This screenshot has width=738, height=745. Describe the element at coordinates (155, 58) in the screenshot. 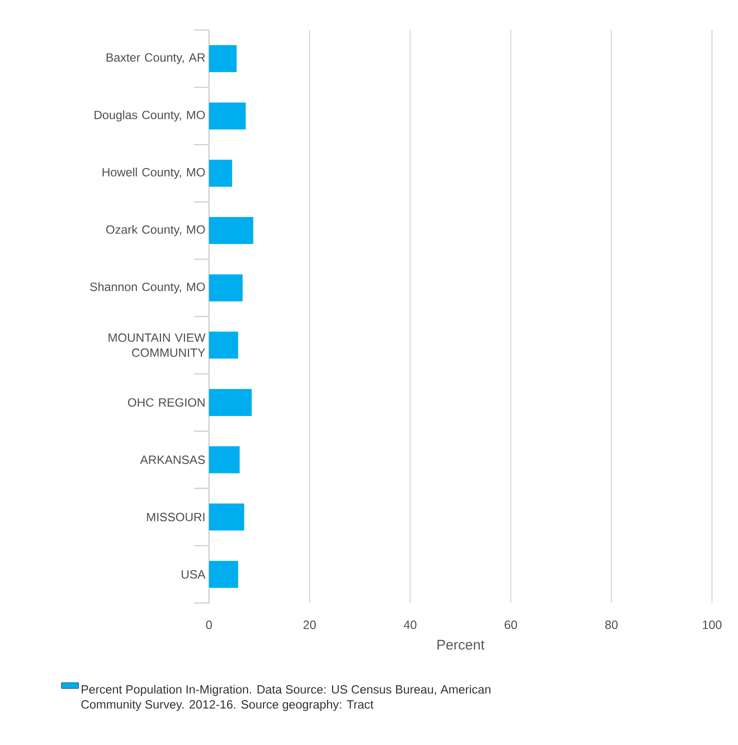

I see `y-tick-label: Baxter County, AR` at that location.